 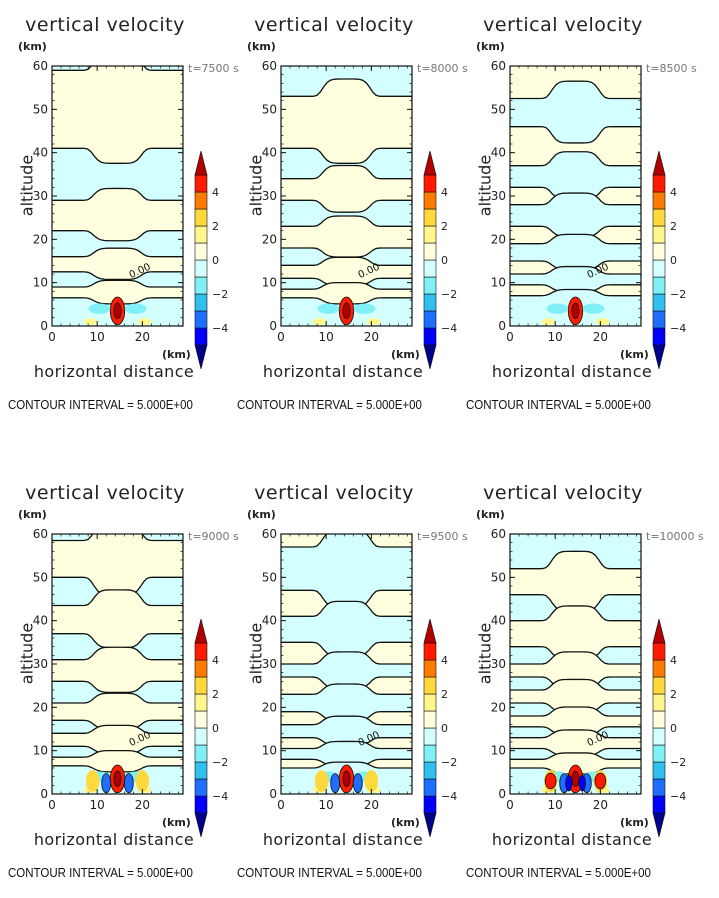 I want to click on x-unit-label: (km), so click(x=176, y=822).